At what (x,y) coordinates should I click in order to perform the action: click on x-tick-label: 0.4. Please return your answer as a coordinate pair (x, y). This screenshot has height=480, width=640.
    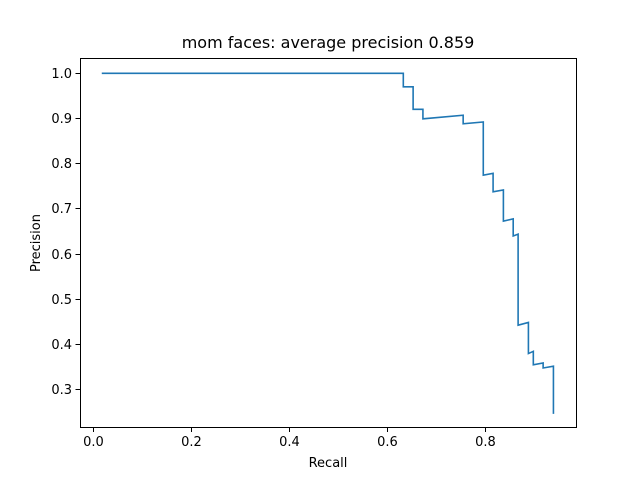
    Looking at the image, I should click on (289, 442).